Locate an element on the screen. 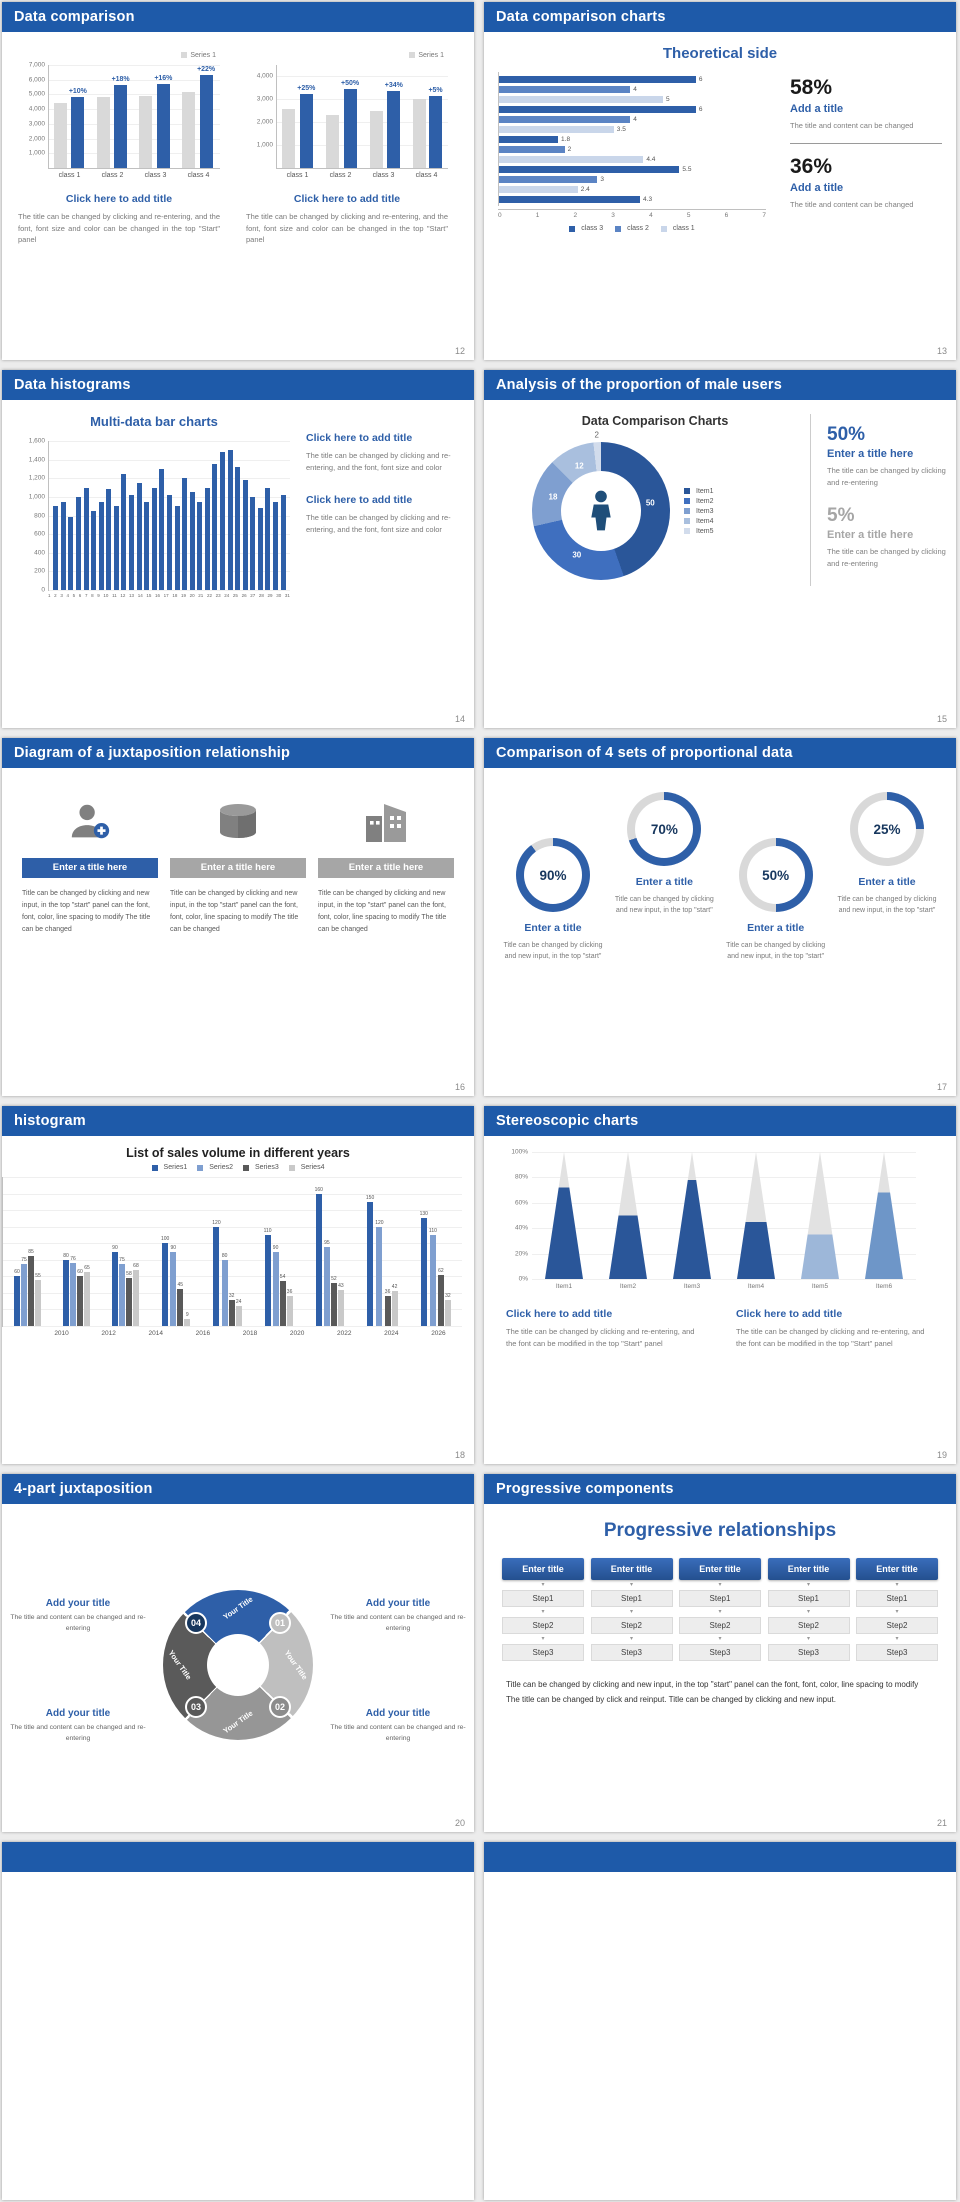  y-tick-label: 1,600 is located at coordinates (36, 441).